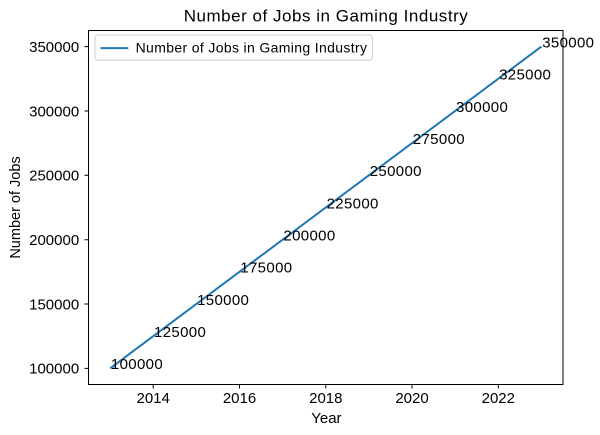  What do you see at coordinates (153, 398) in the screenshot?
I see `svg-text: 2014` at bounding box center [153, 398].